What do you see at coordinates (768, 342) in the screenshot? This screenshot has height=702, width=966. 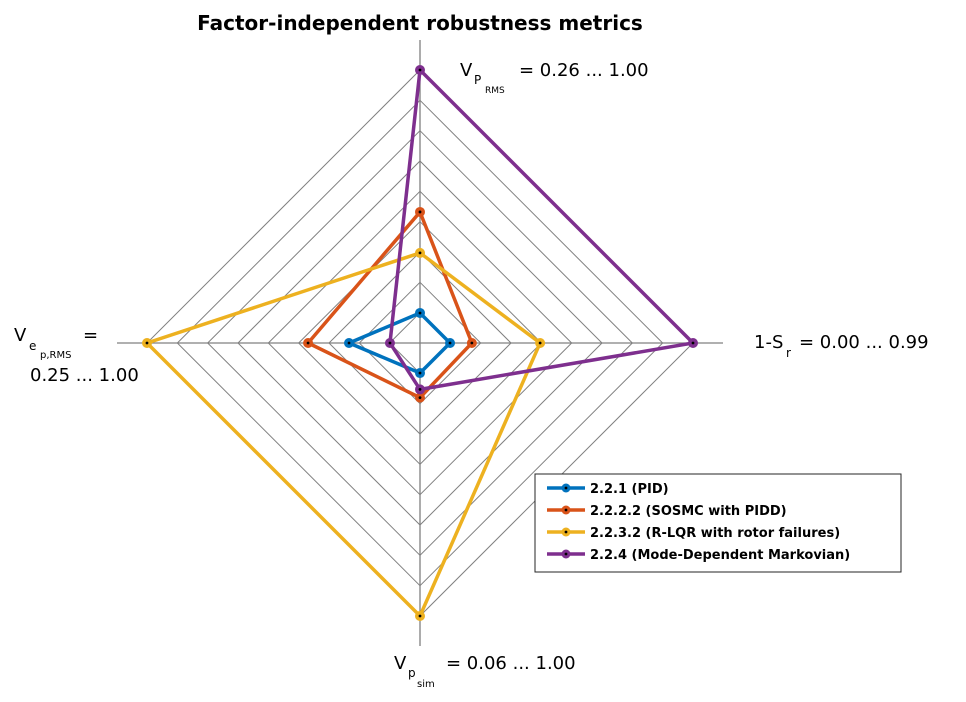 I see `axis-right-main: 1-S` at bounding box center [768, 342].